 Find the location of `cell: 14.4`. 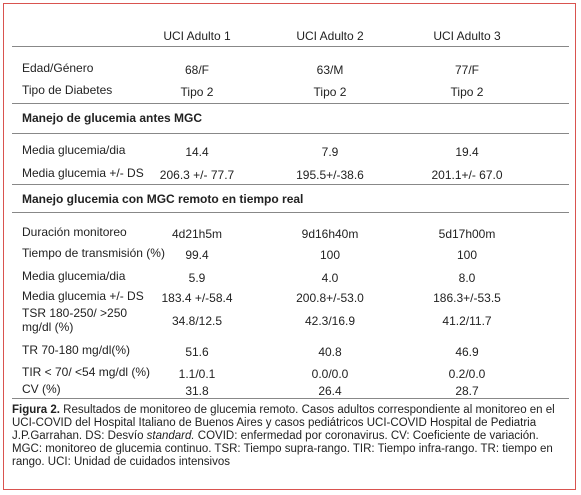

cell: 14.4 is located at coordinates (197, 152).